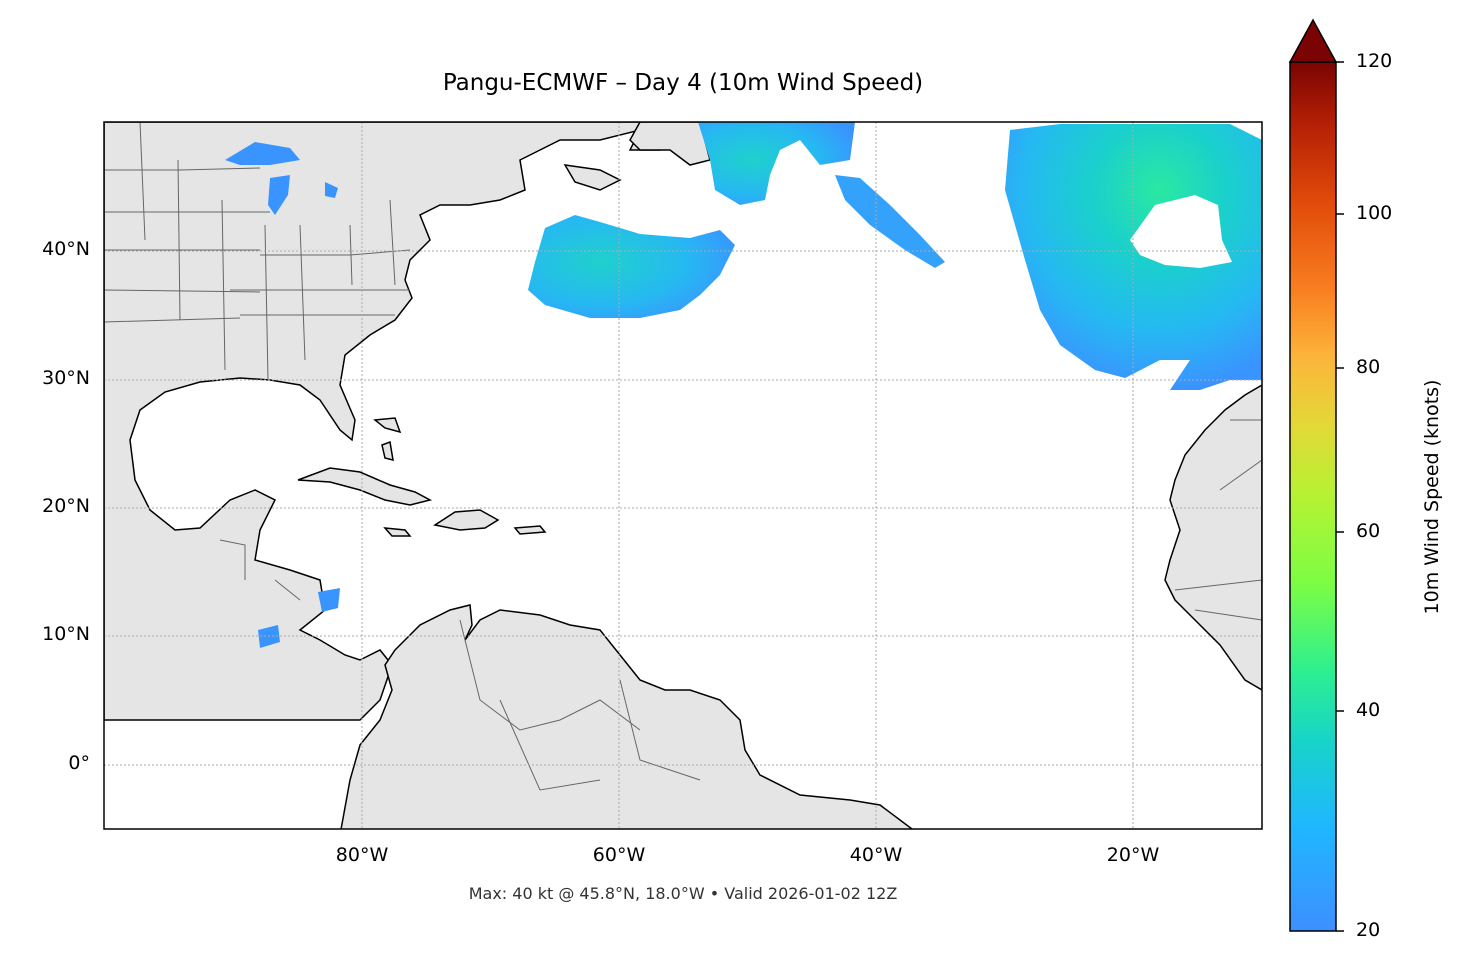 The width and height of the screenshot is (1466, 969). I want to click on lat-tick-30n: 30°N, so click(66, 378).